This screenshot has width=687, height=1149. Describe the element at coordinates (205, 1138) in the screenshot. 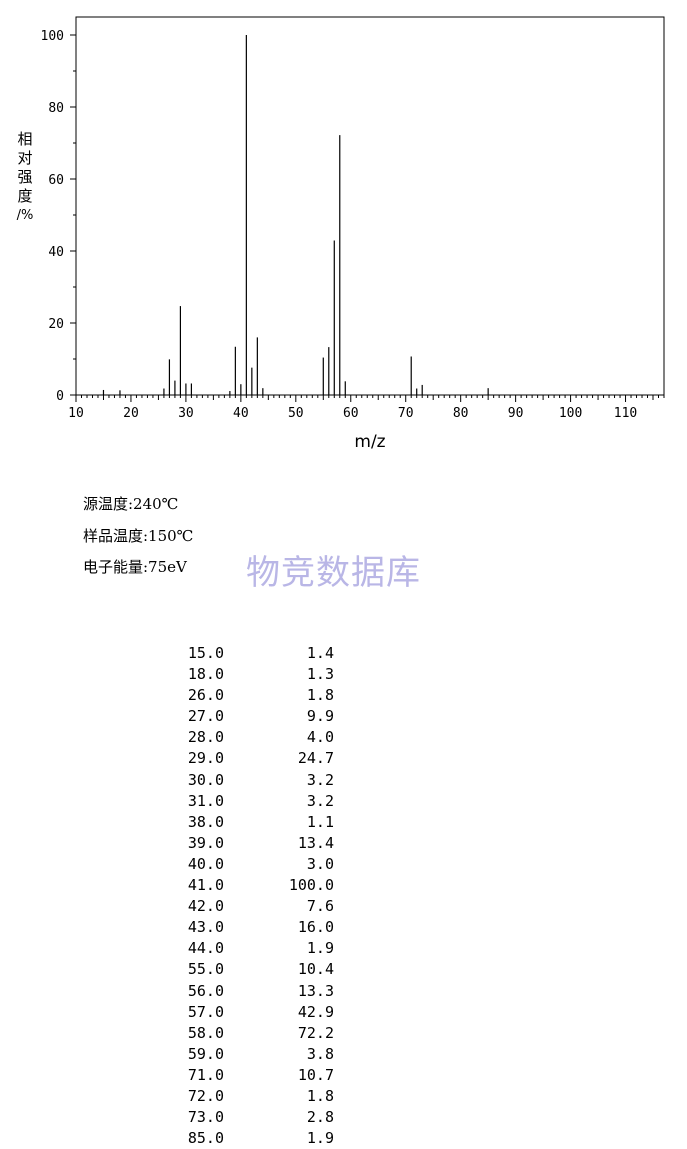

I see `peak-mz: 85.0` at that location.